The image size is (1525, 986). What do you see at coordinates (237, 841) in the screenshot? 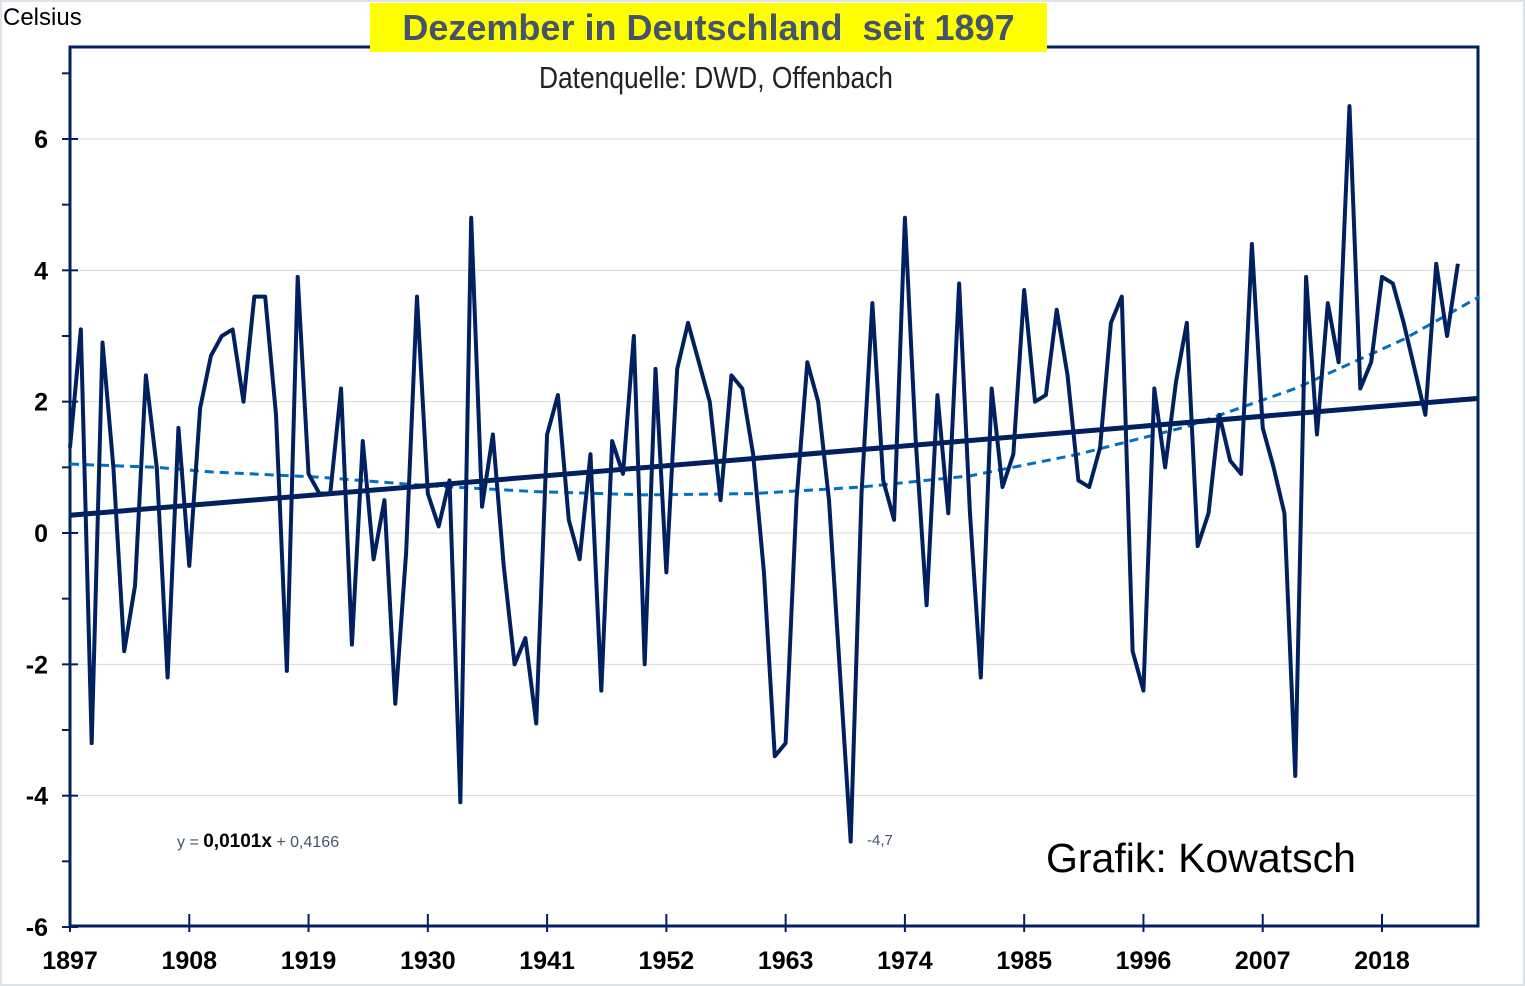
I see `equation-slope: 0,0101x` at bounding box center [237, 841].